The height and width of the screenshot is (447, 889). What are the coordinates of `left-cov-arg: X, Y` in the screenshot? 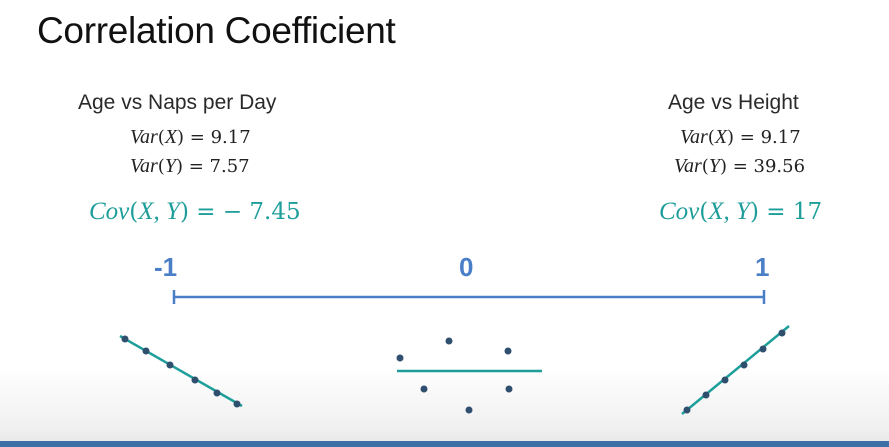 It's located at (159, 211).